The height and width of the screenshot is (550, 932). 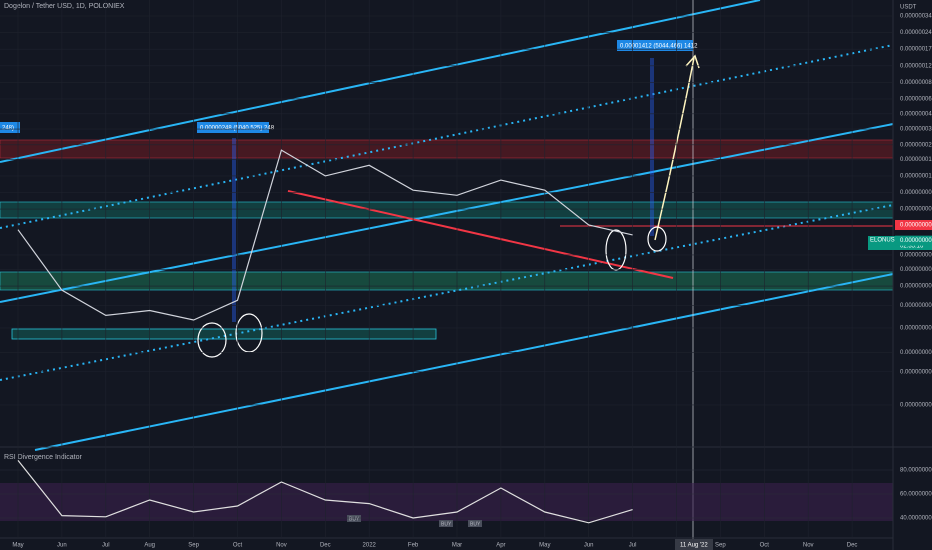 I want to click on y-tick-label: 0.0000000120, so click(x=916, y=177).